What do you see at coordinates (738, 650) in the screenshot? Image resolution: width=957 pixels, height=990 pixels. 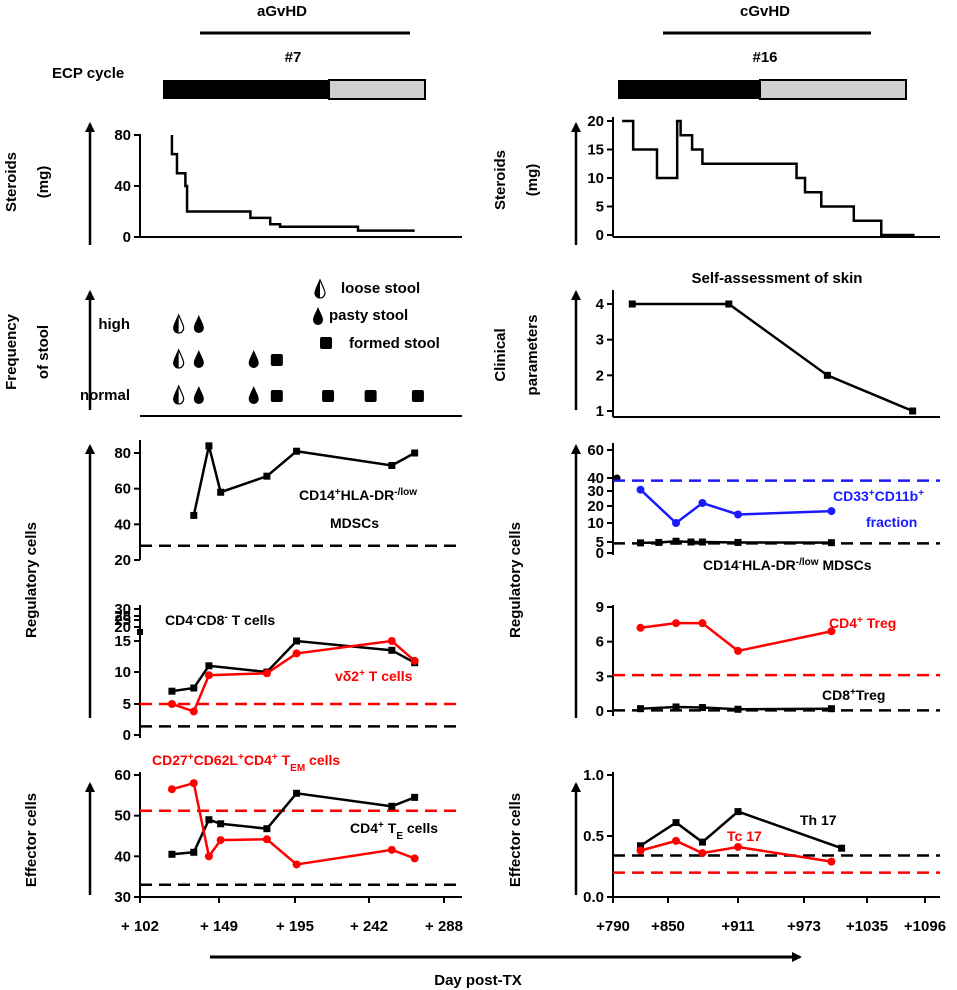 I see `treg_right-series-0-point` at bounding box center [738, 650].